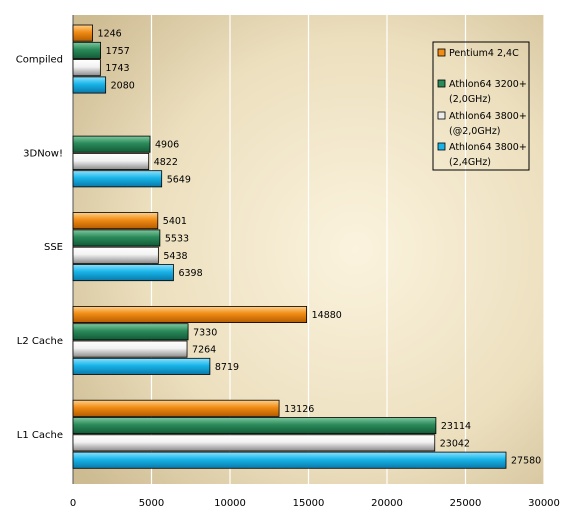 Image resolution: width=564 pixels, height=520 pixels. What do you see at coordinates (484, 53) in the screenshot?
I see `legend-label: Pentium4 2,4C` at bounding box center [484, 53].